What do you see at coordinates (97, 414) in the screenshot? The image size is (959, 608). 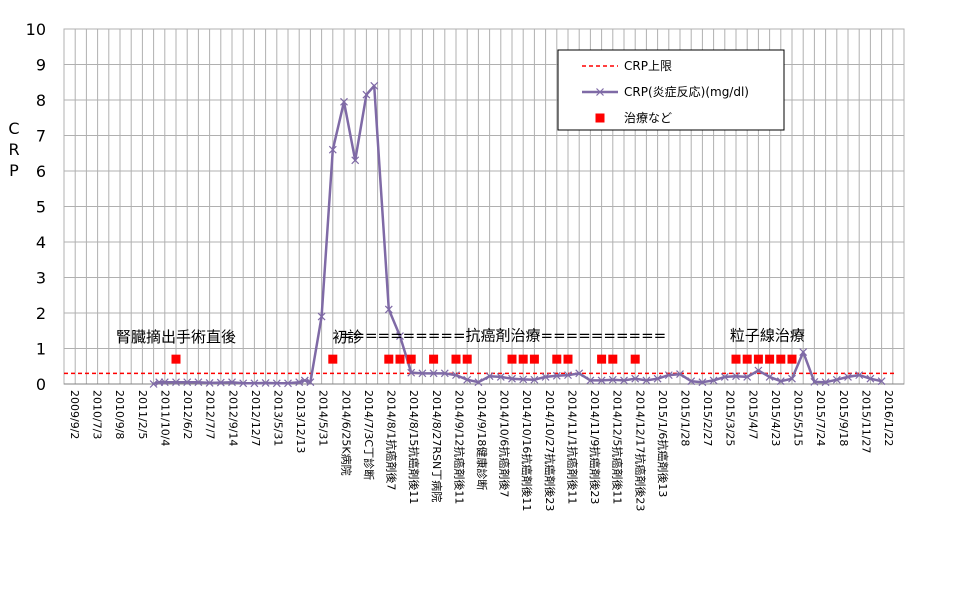 I see `x-tick-label: 2010/7/3` at bounding box center [97, 414].